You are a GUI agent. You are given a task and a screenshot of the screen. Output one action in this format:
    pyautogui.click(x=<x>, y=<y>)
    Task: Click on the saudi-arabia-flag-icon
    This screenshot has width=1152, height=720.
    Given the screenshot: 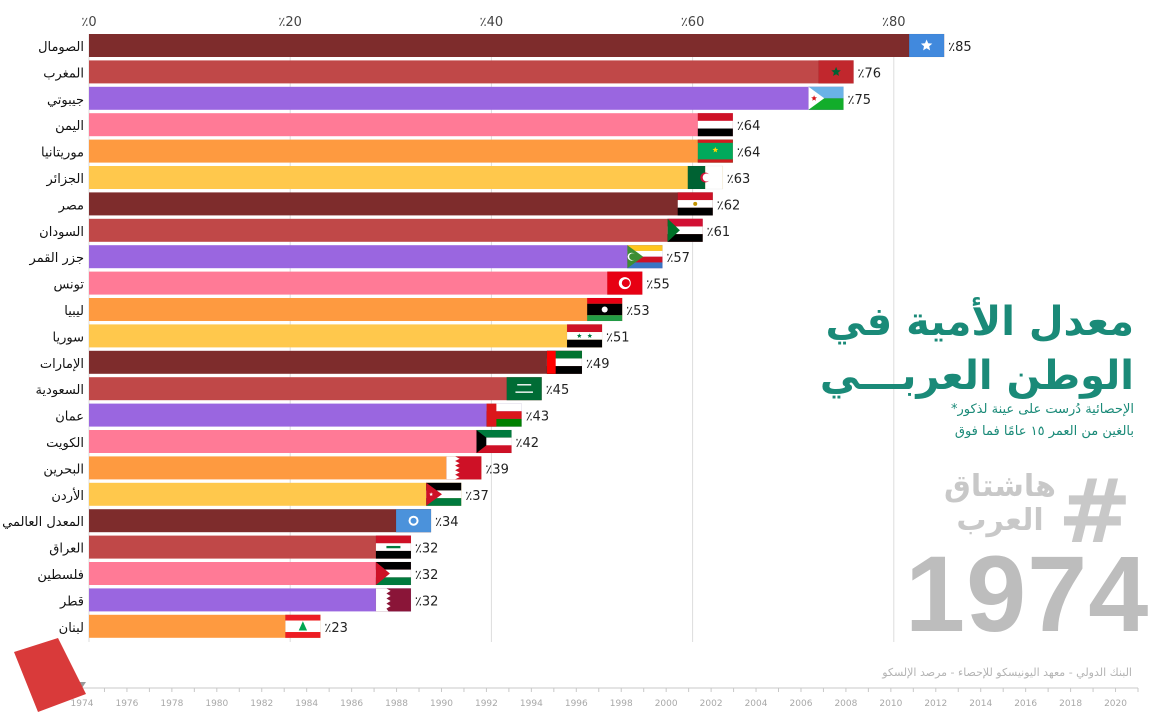 What is the action you would take?
    pyautogui.click(x=524, y=388)
    